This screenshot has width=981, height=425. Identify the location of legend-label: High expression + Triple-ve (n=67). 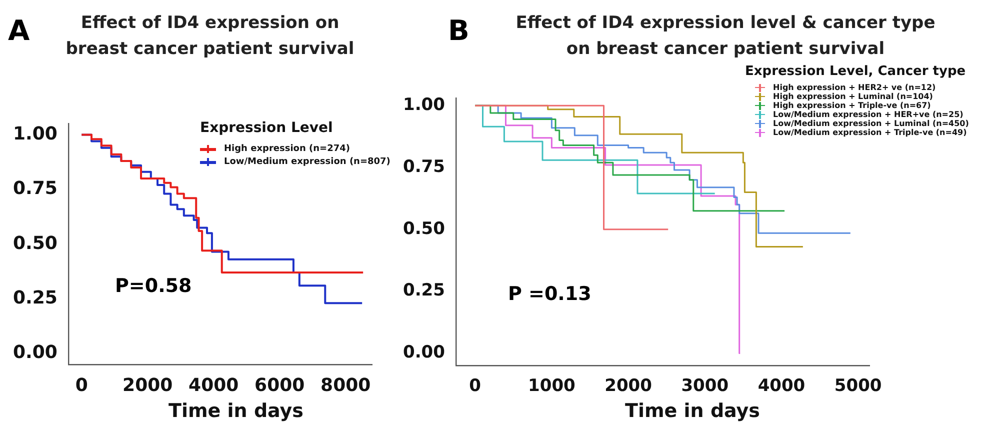
(852, 105).